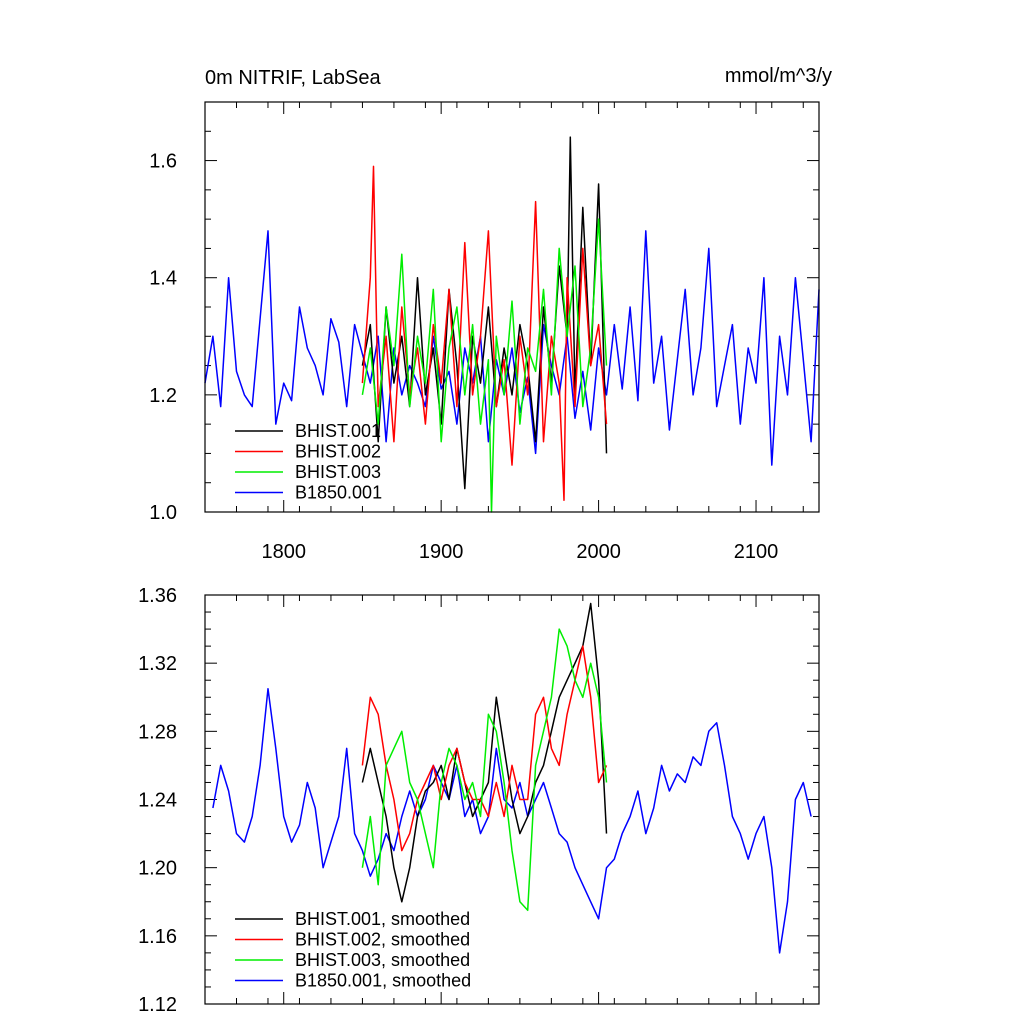  Describe the element at coordinates (283, 552) in the screenshot. I see `x-tick-label: 1800` at that location.